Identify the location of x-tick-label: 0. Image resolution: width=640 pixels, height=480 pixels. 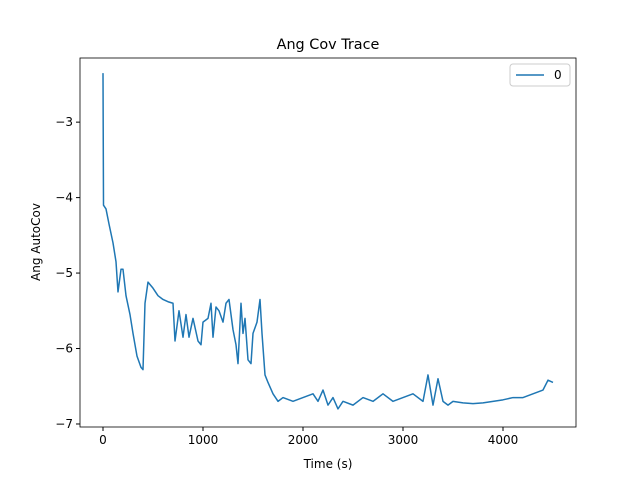
(103, 440).